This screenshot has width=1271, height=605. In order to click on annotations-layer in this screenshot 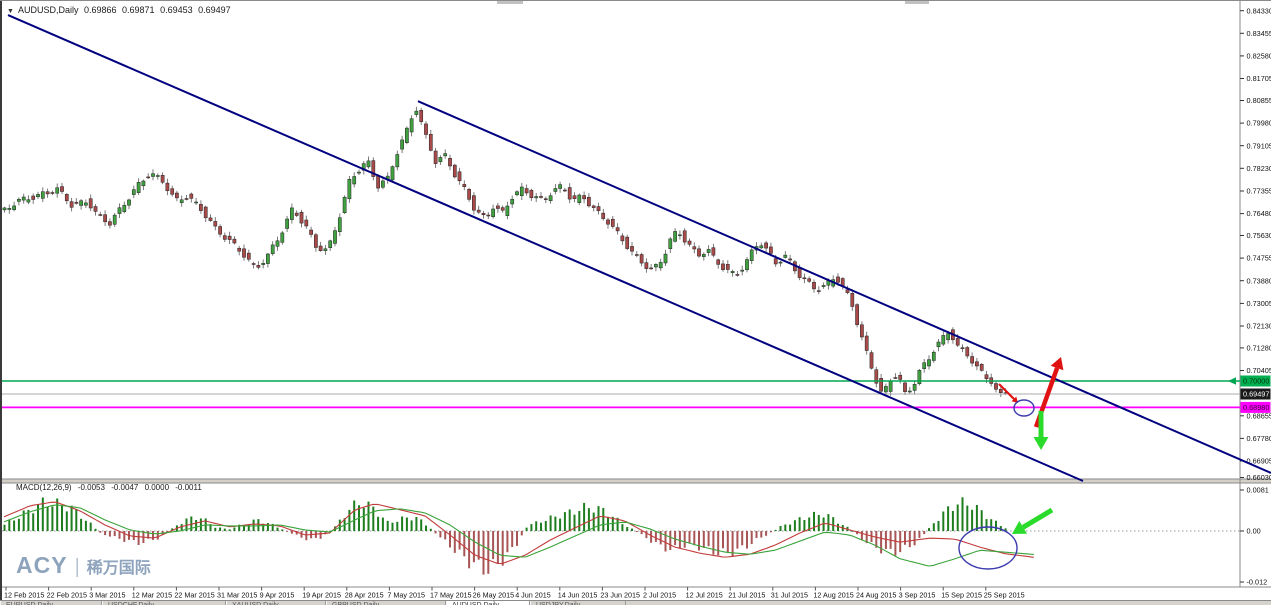, I will do `click(1011, 463)`.